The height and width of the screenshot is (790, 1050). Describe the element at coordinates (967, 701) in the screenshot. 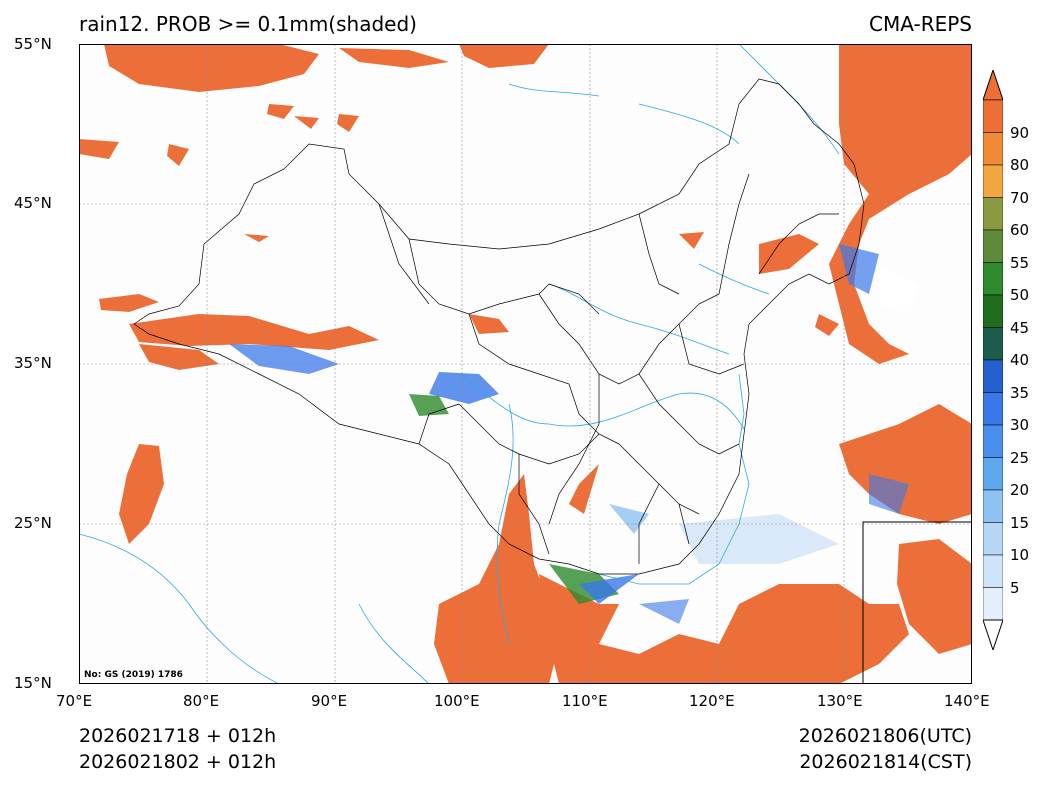

I see `lon-label-140: 140°E` at that location.